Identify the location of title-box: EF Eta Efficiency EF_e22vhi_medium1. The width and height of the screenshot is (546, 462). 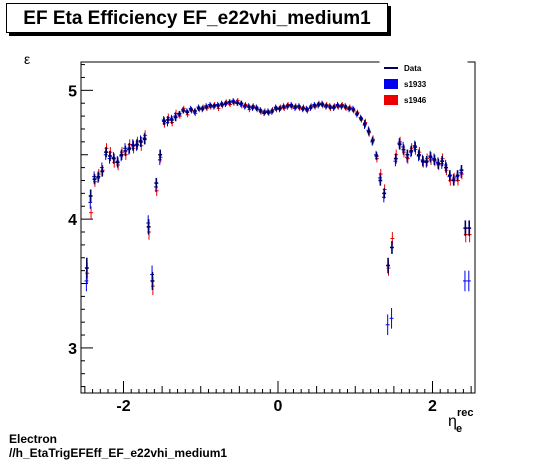
(197, 18).